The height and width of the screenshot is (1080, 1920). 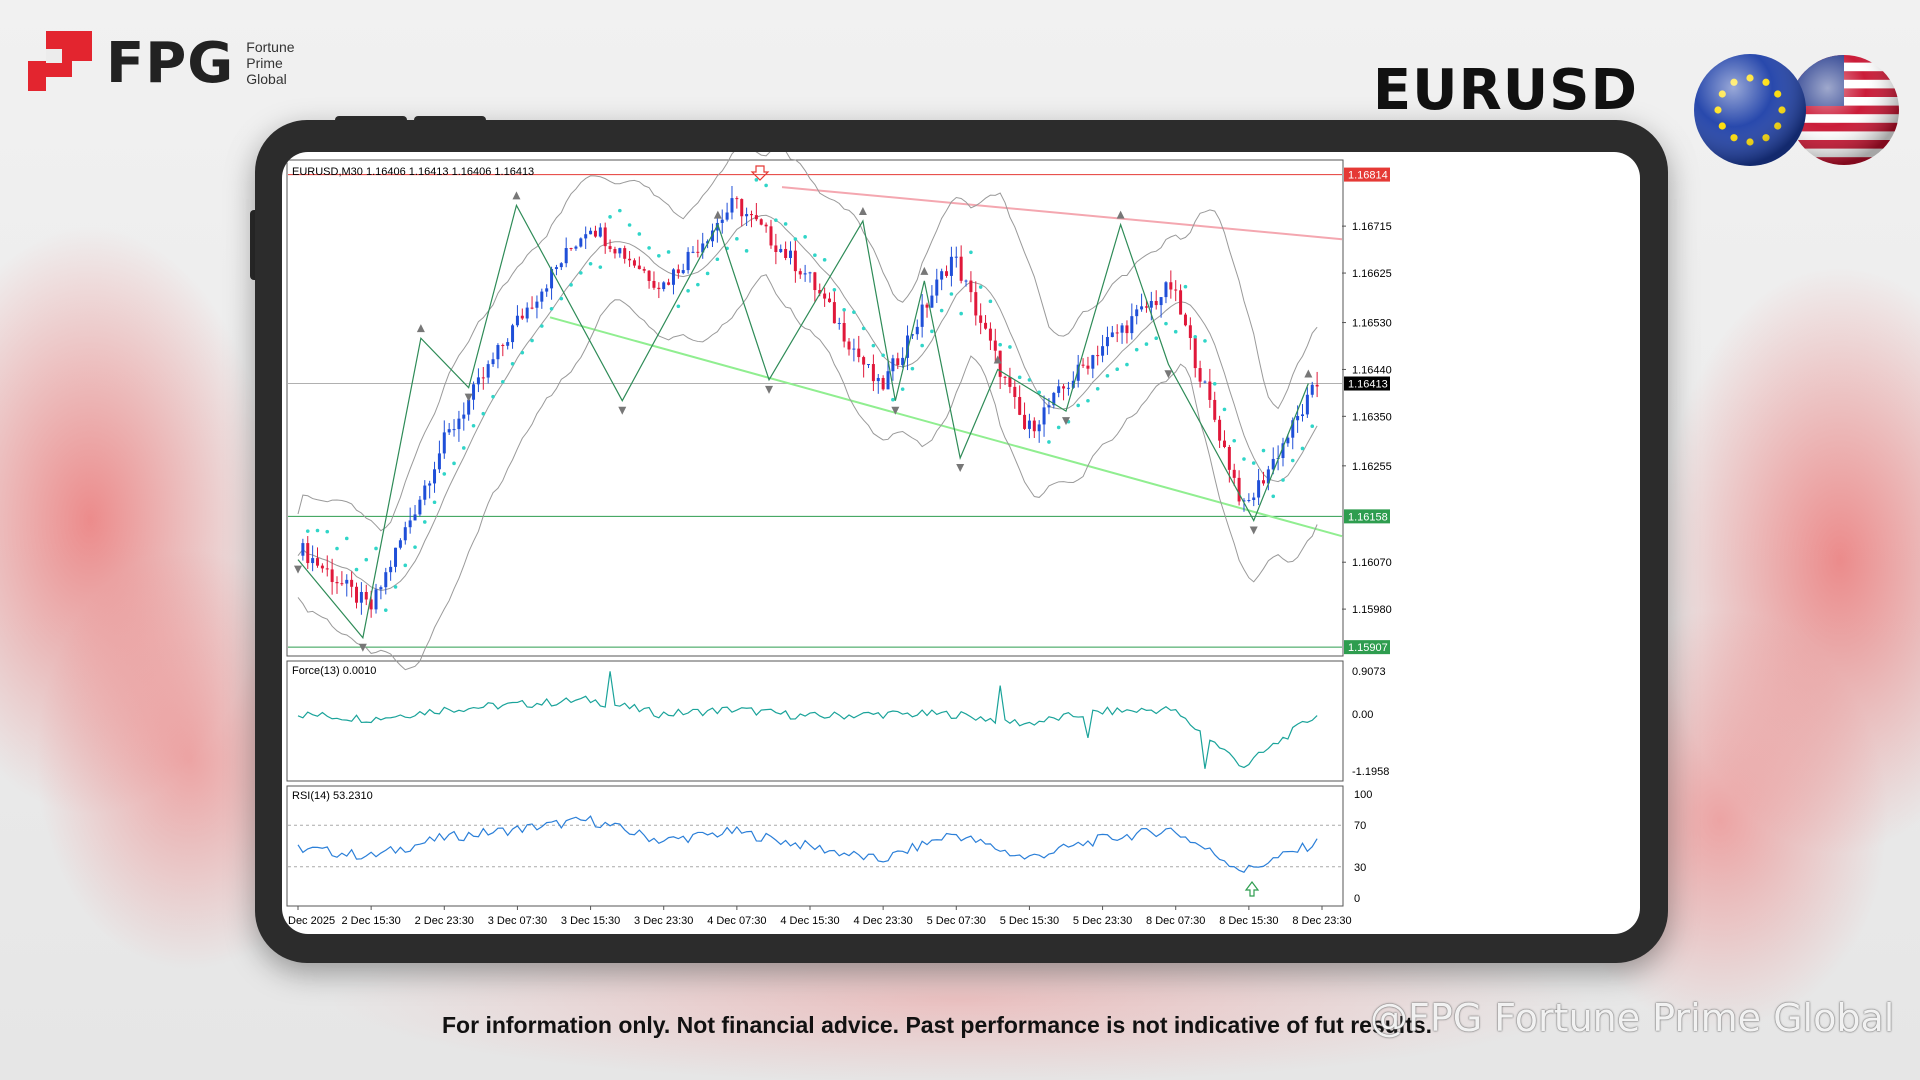 I want to click on sell-signal-arrow-icon, so click(x=760, y=173).